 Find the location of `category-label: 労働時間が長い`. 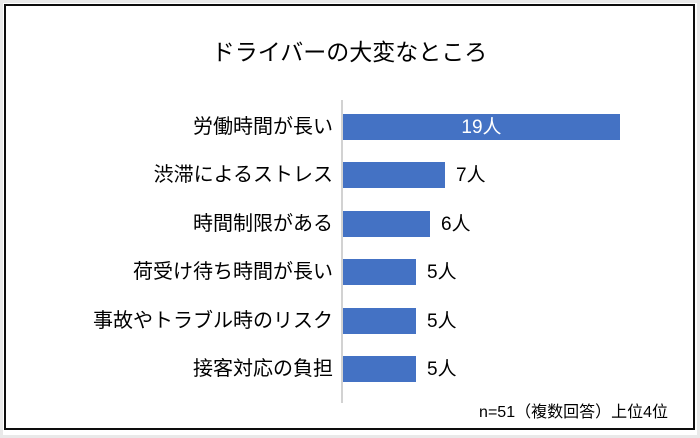

category-label: 労働時間が長い is located at coordinates (263, 127).